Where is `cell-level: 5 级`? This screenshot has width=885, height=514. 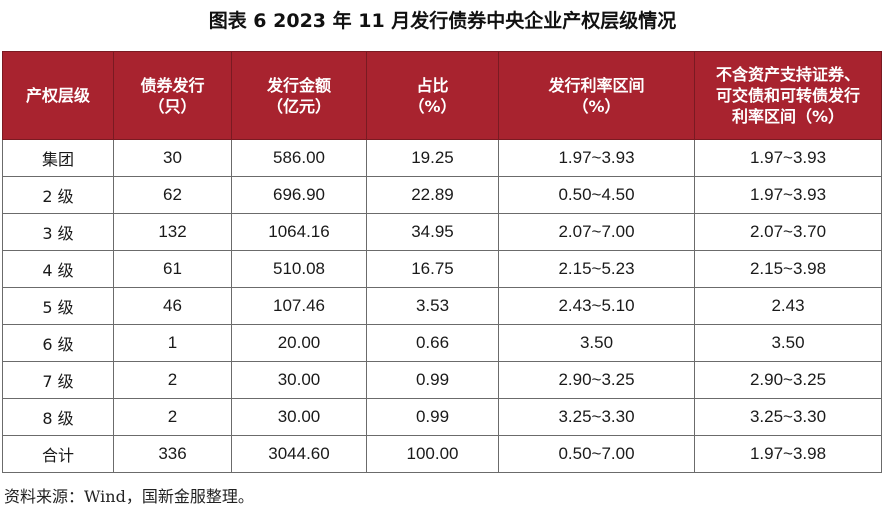 cell-level: 5 级 is located at coordinates (58, 306).